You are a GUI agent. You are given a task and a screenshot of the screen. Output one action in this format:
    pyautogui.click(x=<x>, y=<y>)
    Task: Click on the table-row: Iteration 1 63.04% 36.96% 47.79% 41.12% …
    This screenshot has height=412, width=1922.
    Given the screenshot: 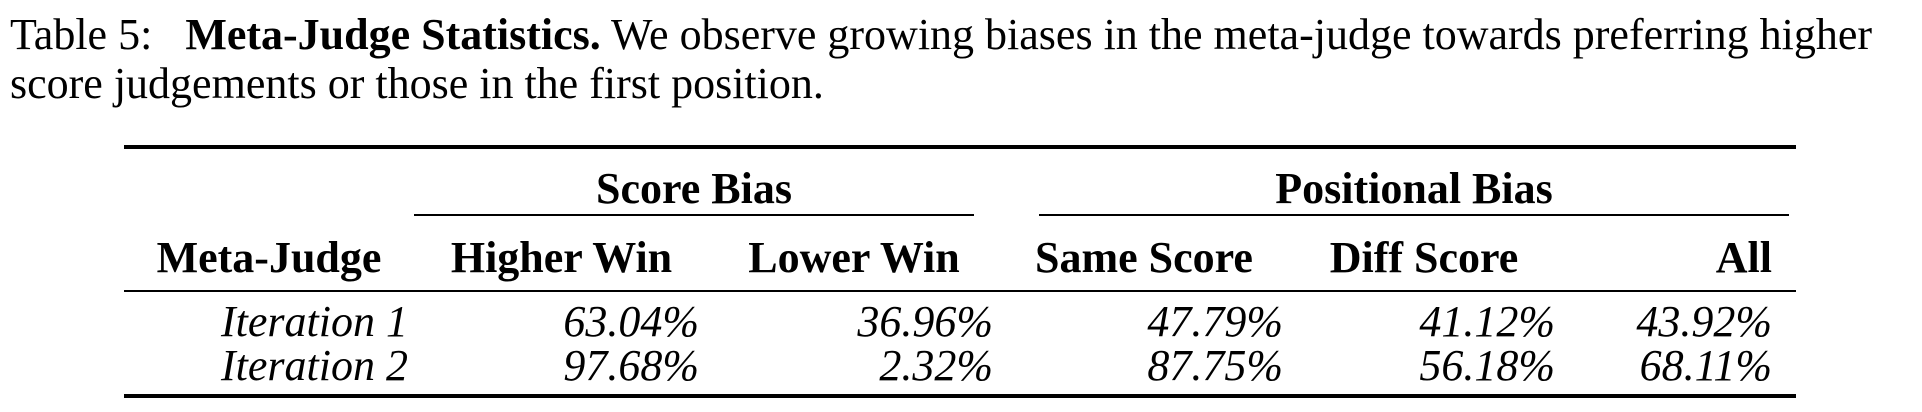 What is the action you would take?
    pyautogui.click(x=960, y=317)
    